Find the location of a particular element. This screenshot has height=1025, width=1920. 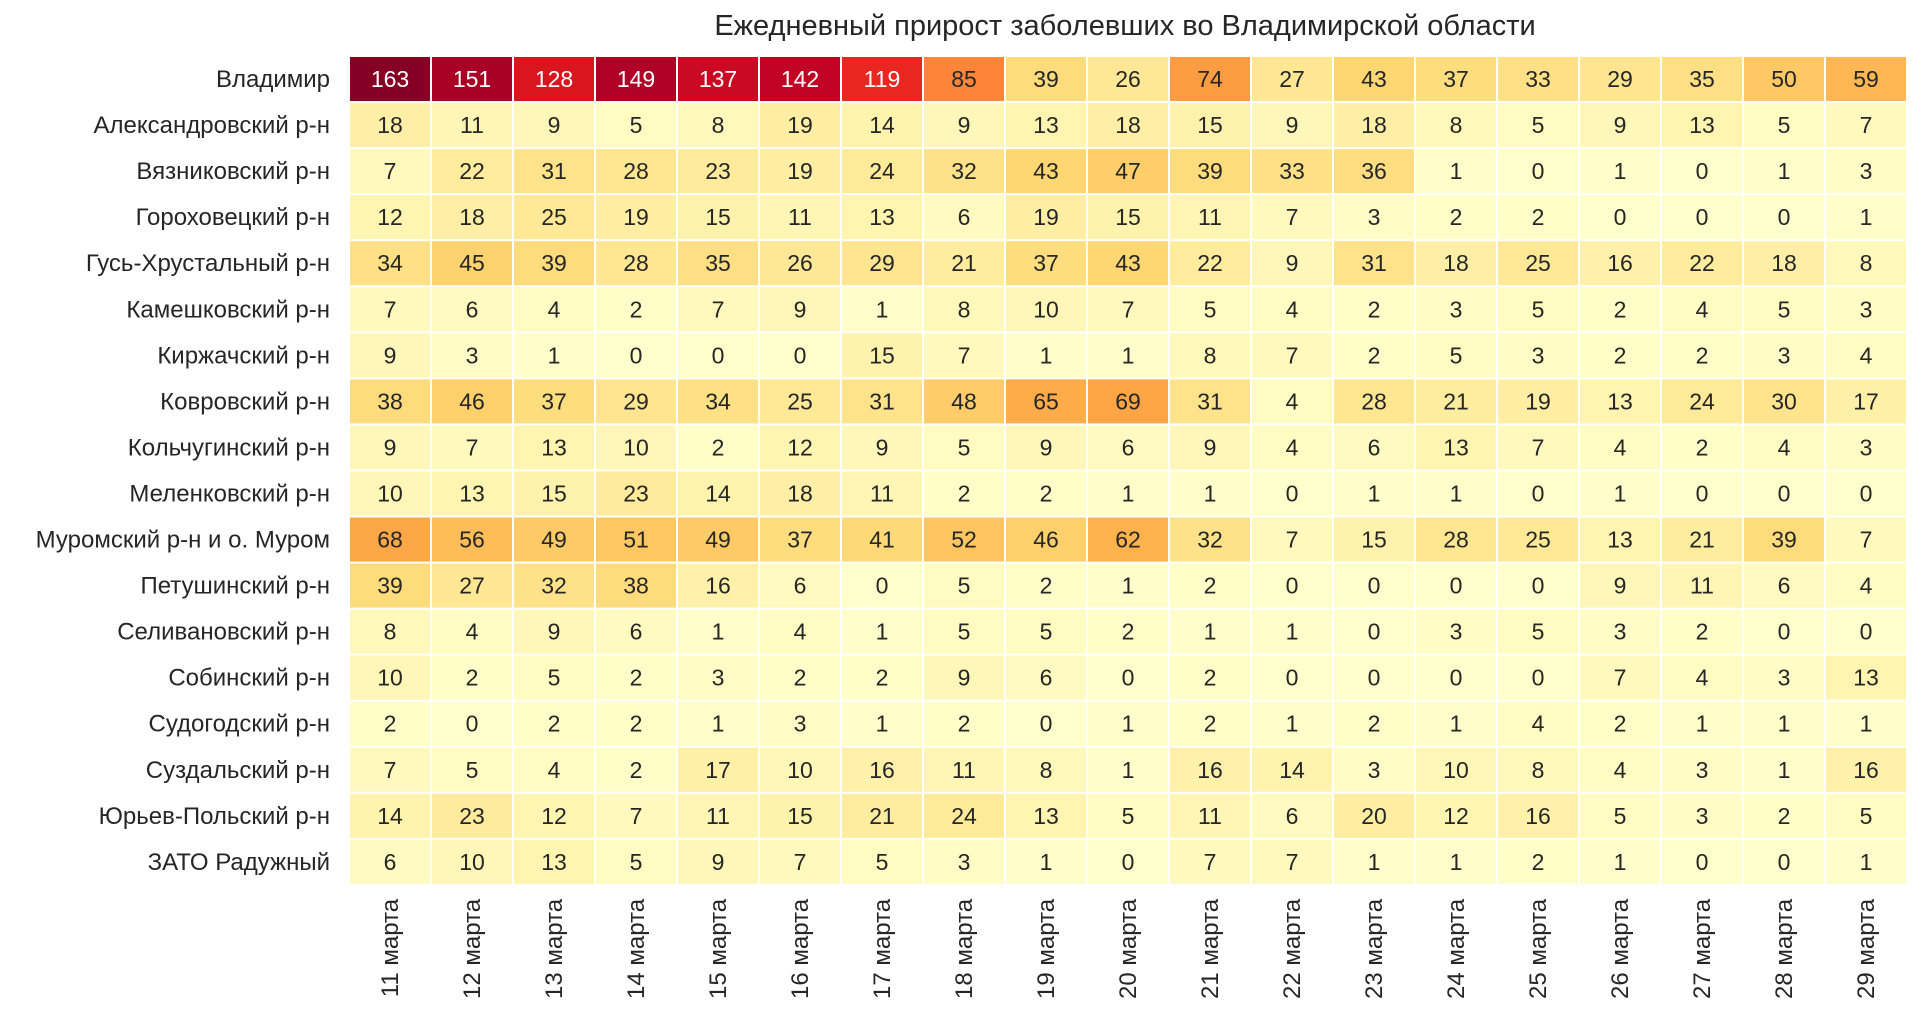

cell-value-label: 18 is located at coordinates (1456, 263).